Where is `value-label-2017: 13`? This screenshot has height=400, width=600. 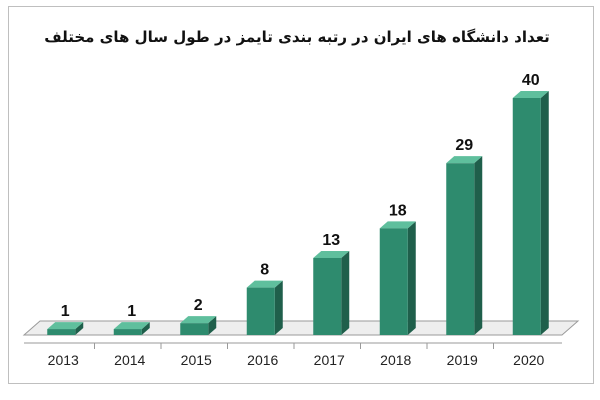 value-label-2017: 13 is located at coordinates (331, 240).